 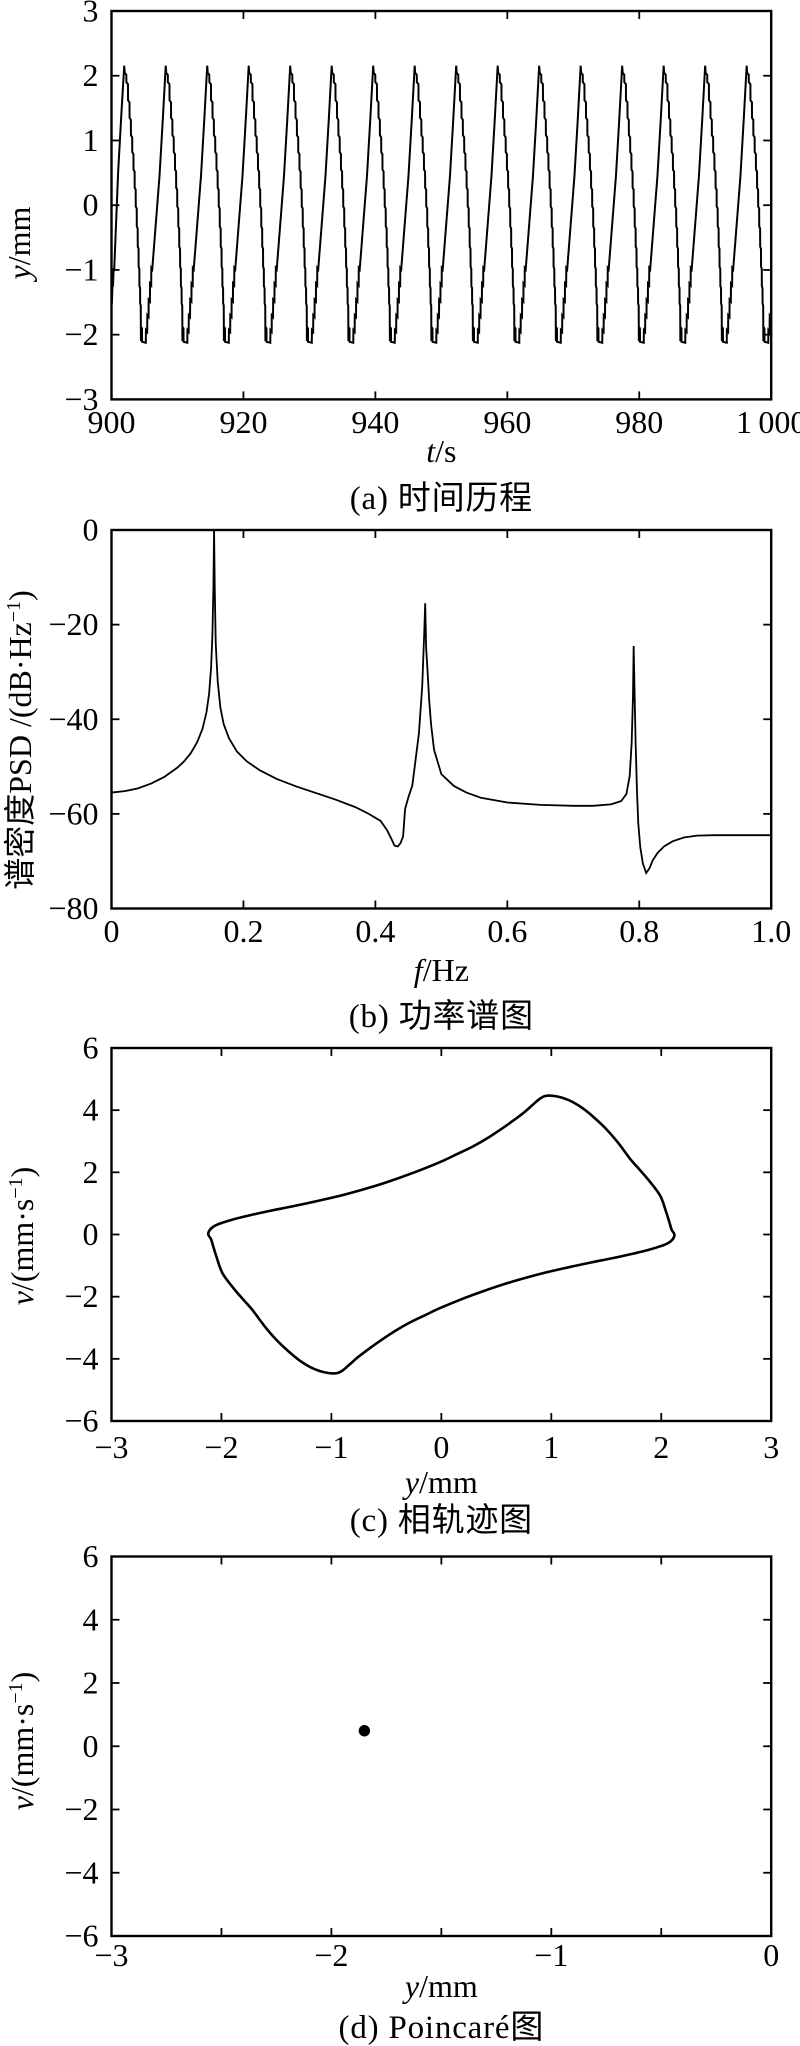 I want to click on y-tick-labels-b: 0 −20 −40 −60 −80, so click(x=73, y=719).